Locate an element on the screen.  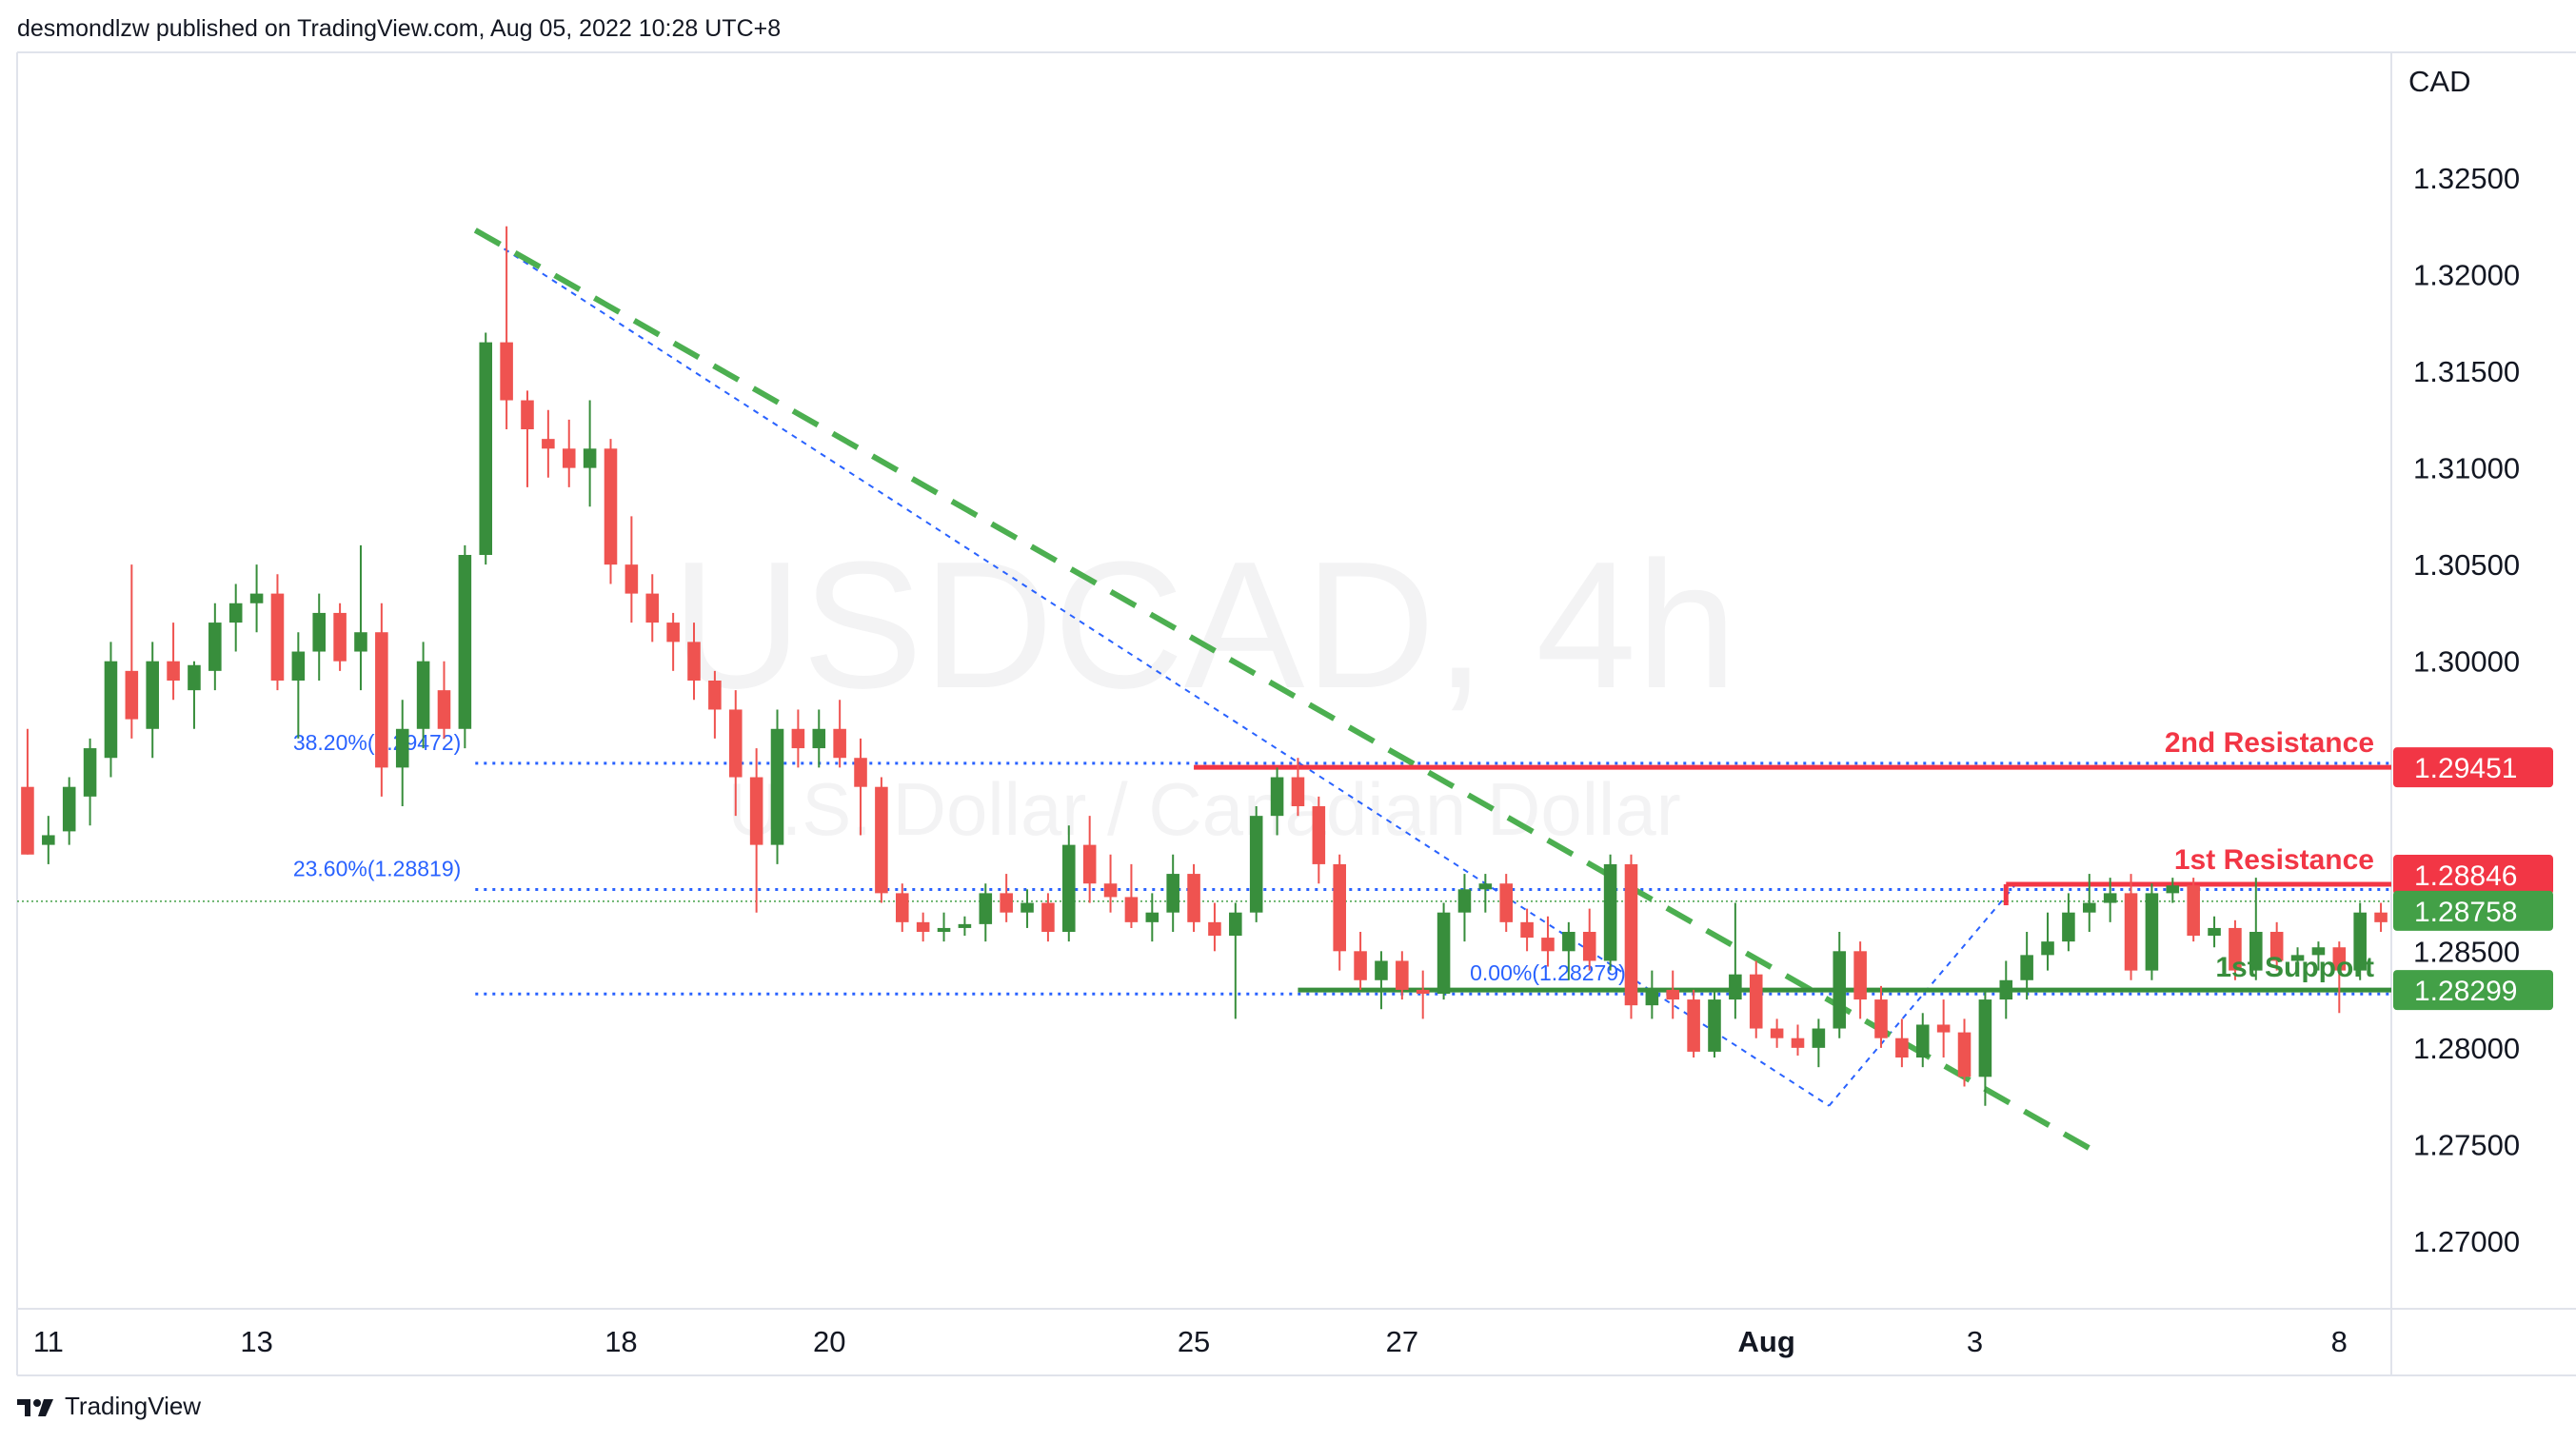
fib-level-label-1: 23.60%(1.28819) is located at coordinates (377, 869).